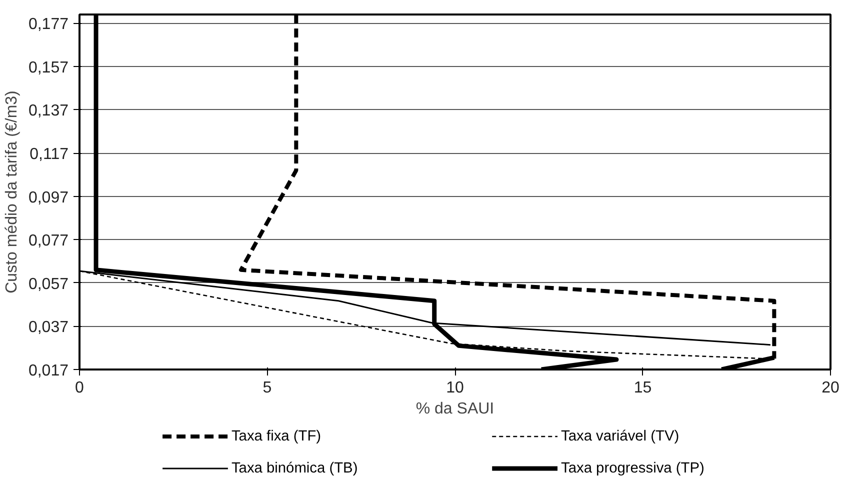  Describe the element at coordinates (48, 241) in the screenshot. I see `y-tick-label: 0,077` at that location.